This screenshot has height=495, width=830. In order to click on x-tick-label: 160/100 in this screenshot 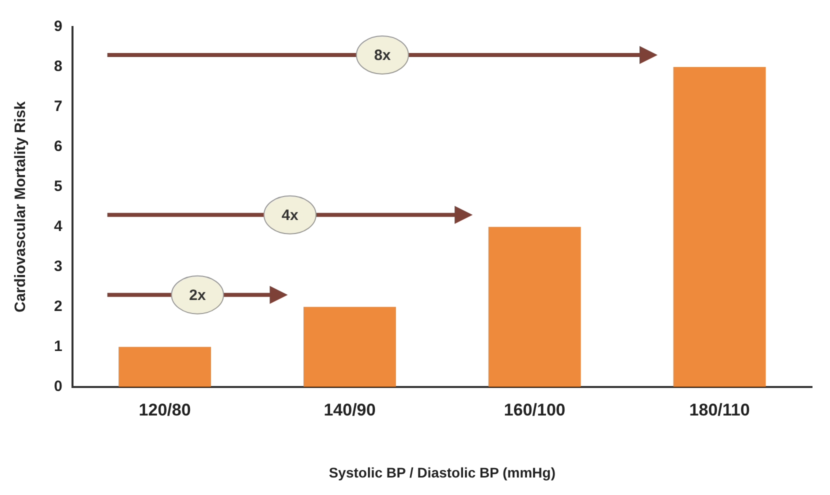, I will do `click(535, 410)`.